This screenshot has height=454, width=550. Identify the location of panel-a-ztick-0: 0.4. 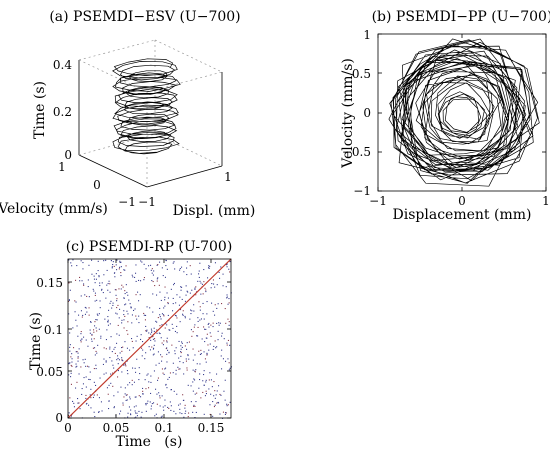
(62, 65).